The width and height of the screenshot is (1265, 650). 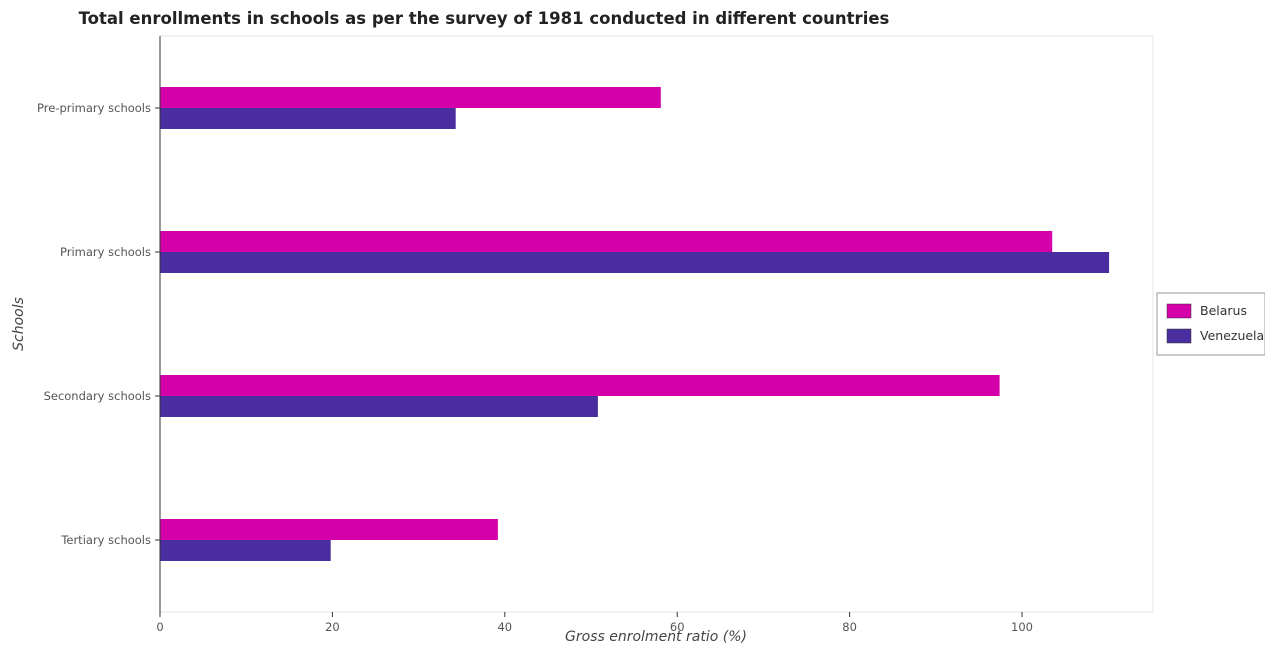 I want to click on y-tick-label: Secondary schools, so click(x=97, y=396).